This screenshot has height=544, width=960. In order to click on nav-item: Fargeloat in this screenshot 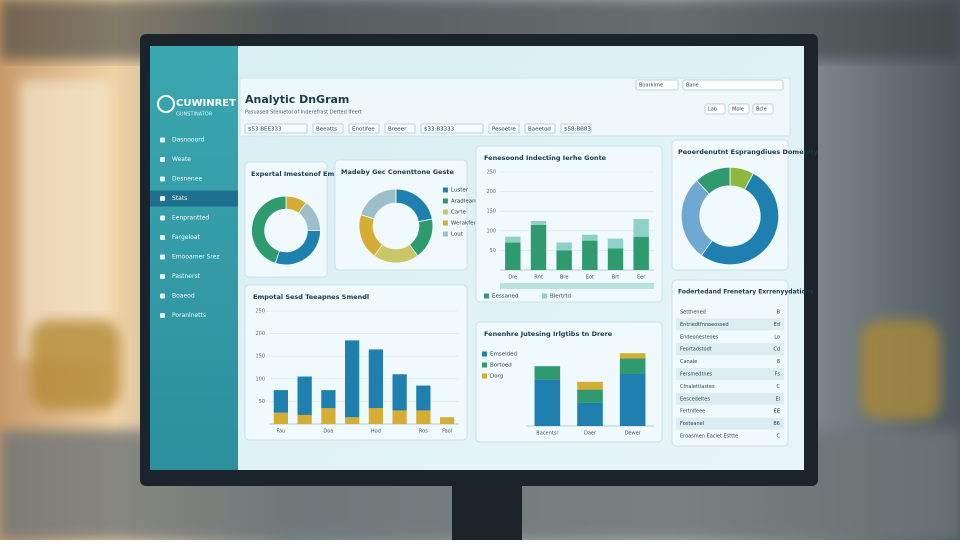, I will do `click(186, 237)`.